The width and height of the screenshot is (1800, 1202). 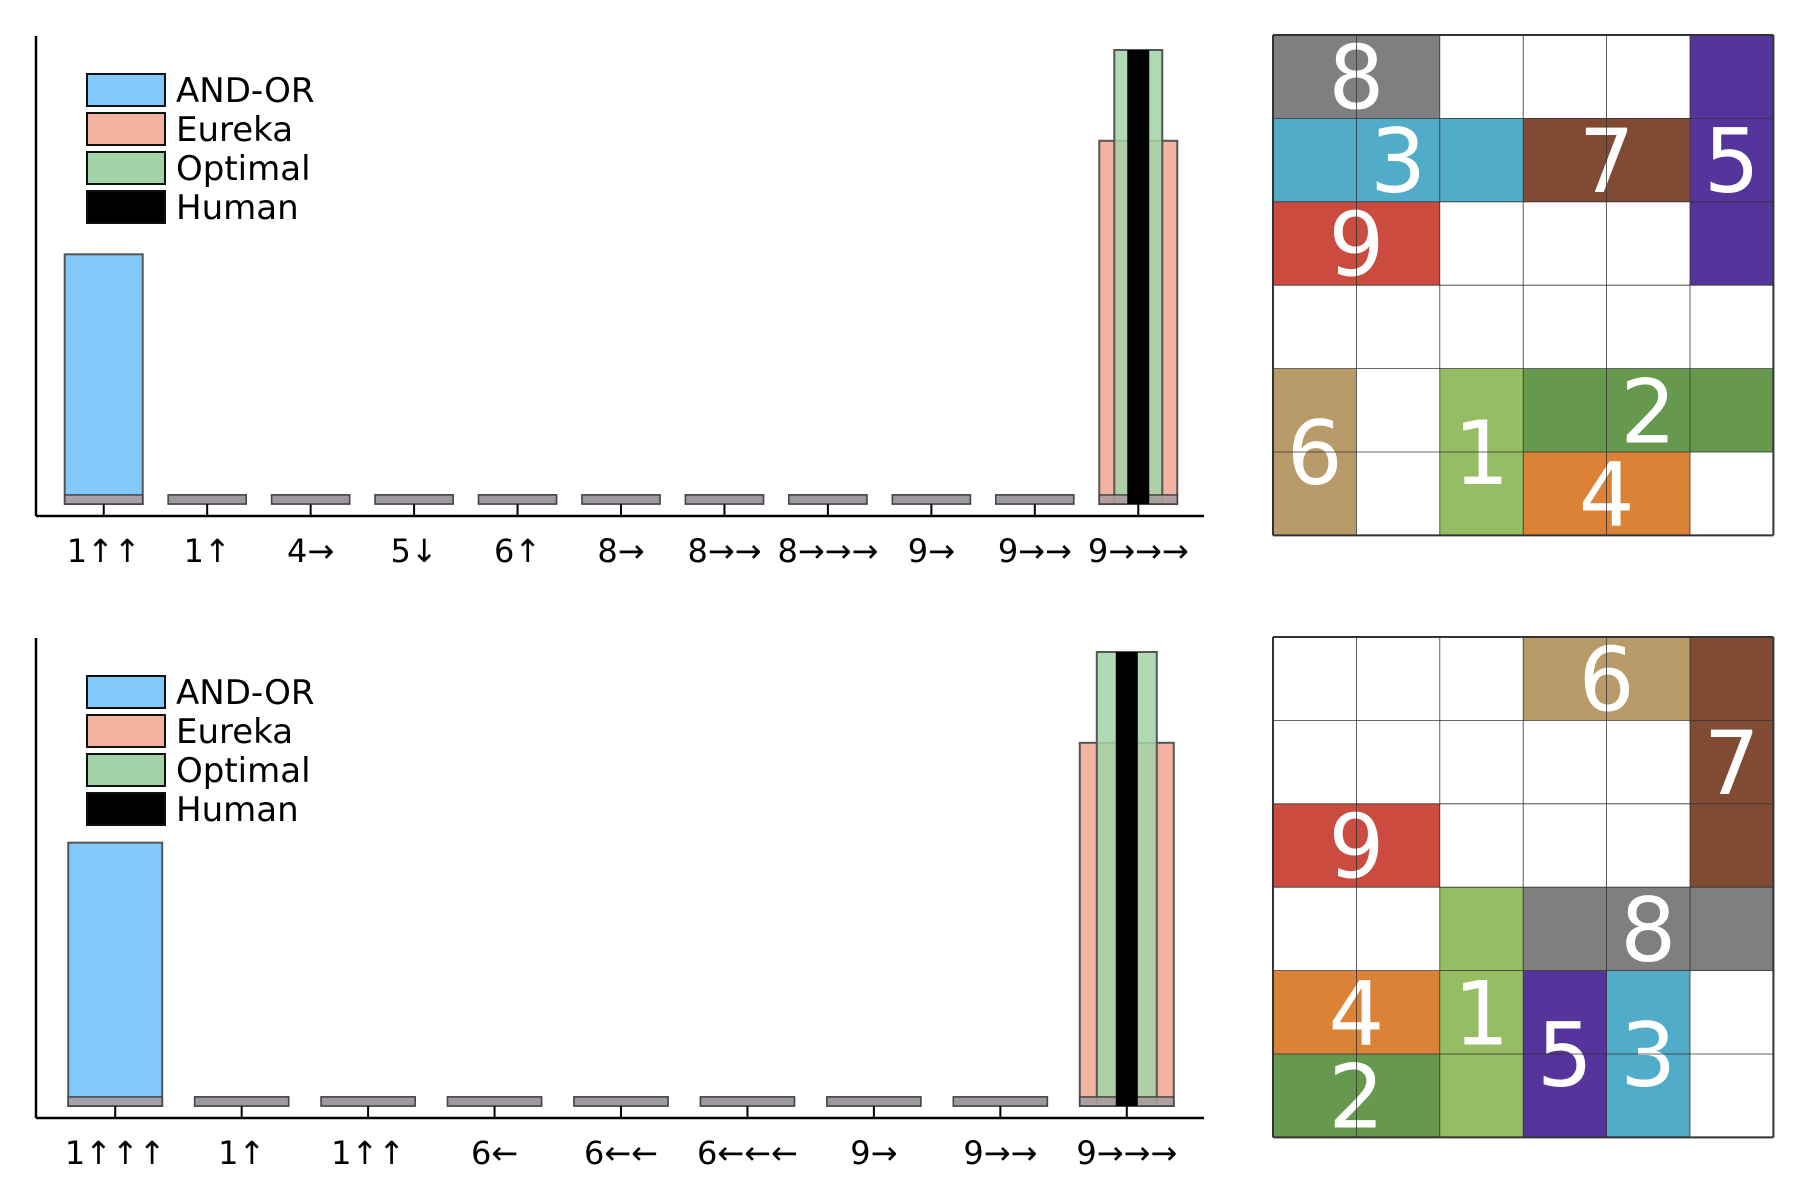 I want to click on bottom-x-tick-label: 6←, so click(x=494, y=1153).